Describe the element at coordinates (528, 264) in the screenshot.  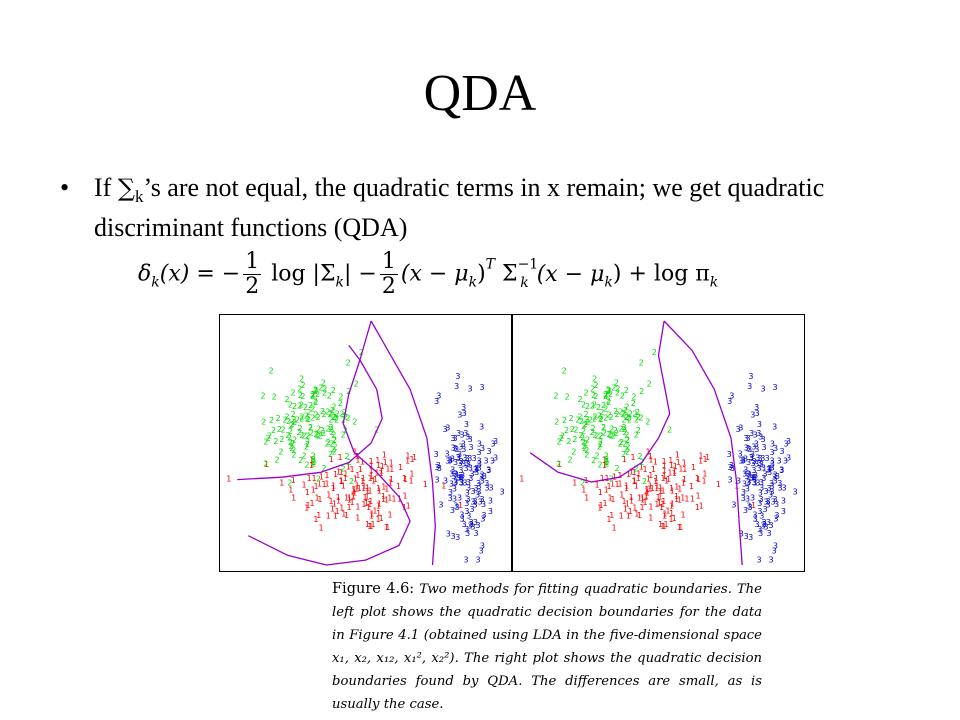
I see `formula-sigma-inv-sup: −1` at that location.